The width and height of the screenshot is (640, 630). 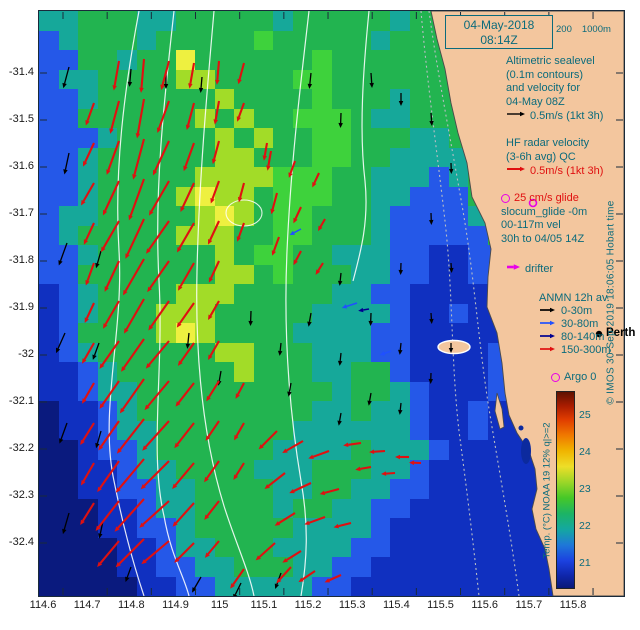 What do you see at coordinates (577, 311) in the screenshot?
I see `anmn-depth-label: 0-30m` at bounding box center [577, 311].